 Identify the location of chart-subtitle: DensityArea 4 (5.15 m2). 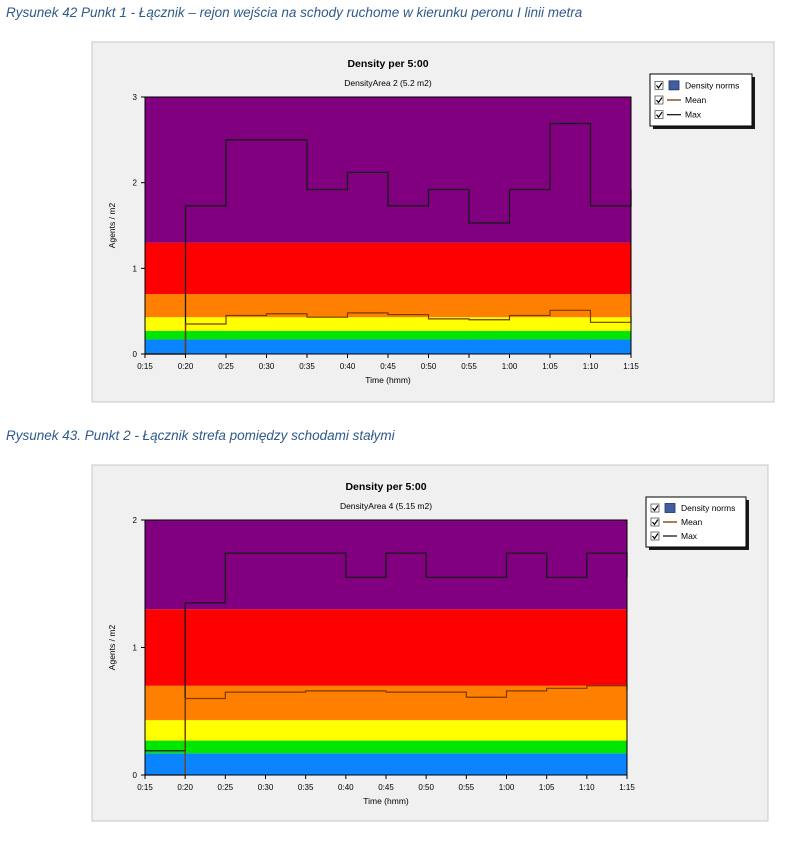
(386, 506).